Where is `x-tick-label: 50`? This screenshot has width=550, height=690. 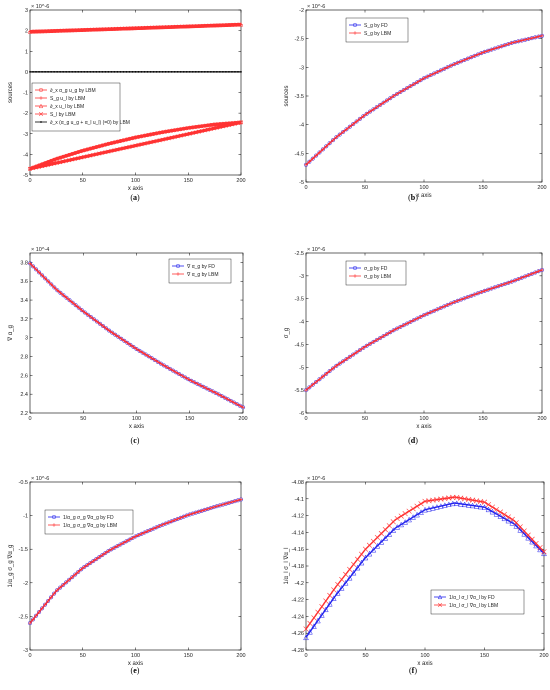
x-tick-label: 50 is located at coordinates (83, 419).